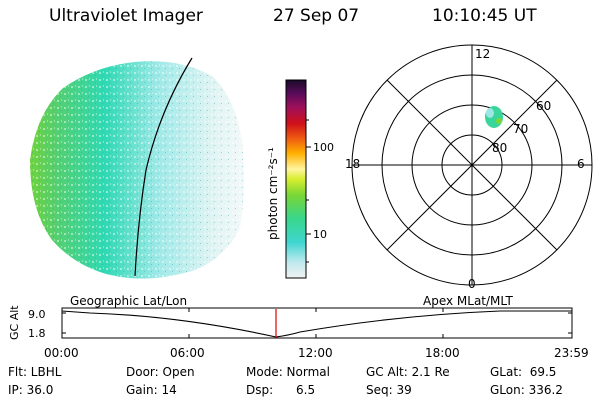 The image size is (600, 400). What do you see at coordinates (323, 147) in the screenshot?
I see `colorbar-tick-100: 100` at bounding box center [323, 147].